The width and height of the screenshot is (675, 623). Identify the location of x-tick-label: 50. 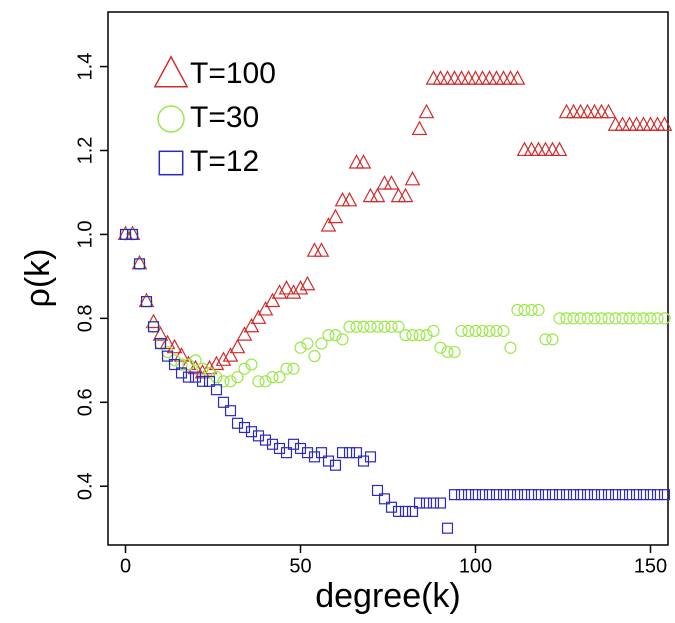
(300, 566).